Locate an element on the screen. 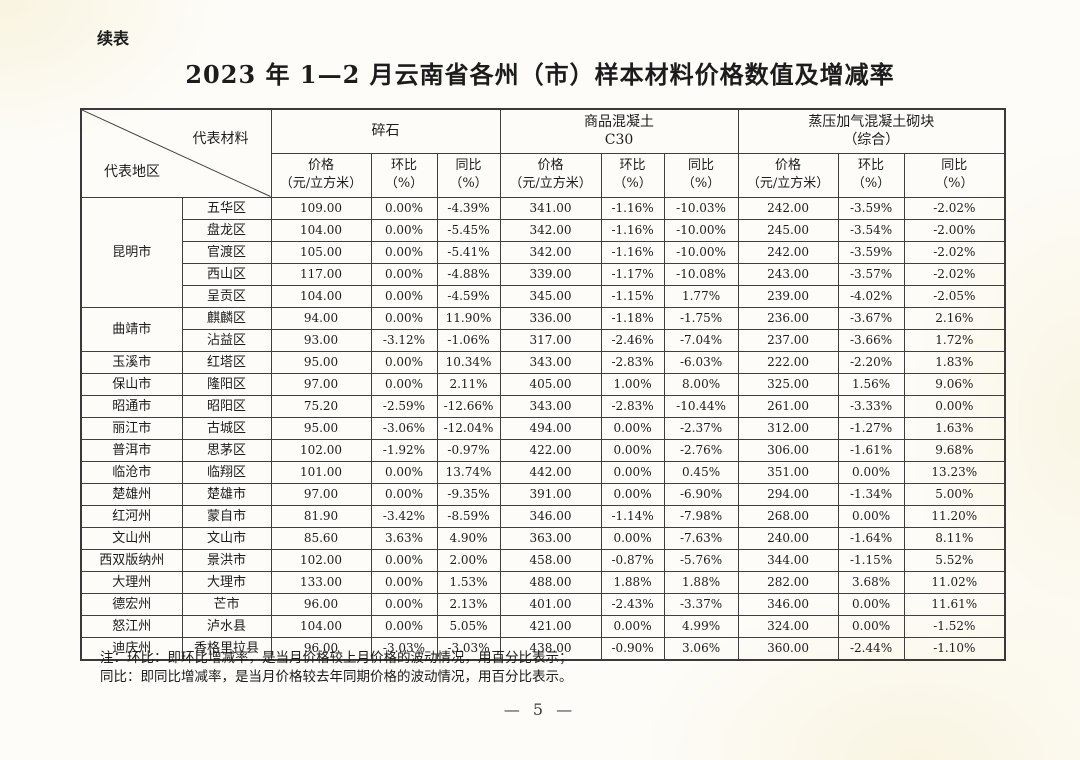  district-cell: 楚雄市 is located at coordinates (226, 494).